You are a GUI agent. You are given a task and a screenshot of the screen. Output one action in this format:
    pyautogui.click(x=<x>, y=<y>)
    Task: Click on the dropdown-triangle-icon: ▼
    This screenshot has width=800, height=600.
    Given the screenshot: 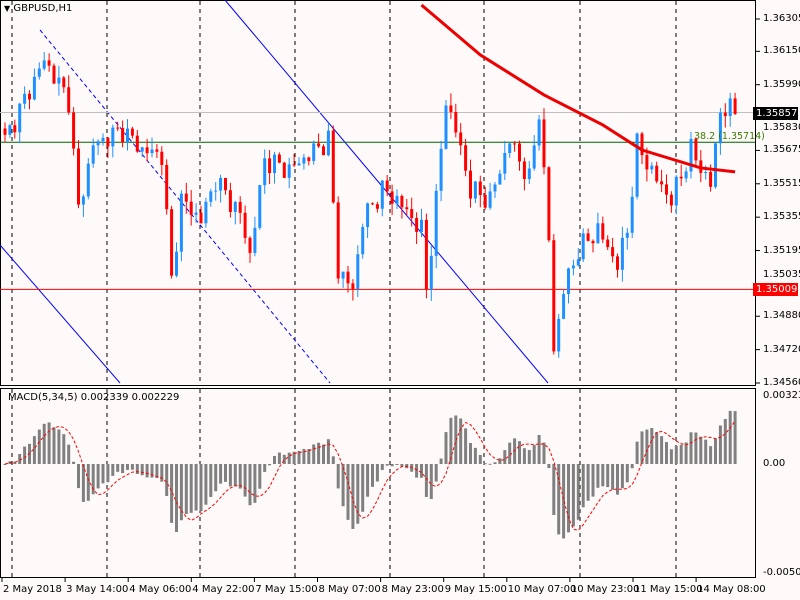 What is the action you would take?
    pyautogui.click(x=7, y=8)
    